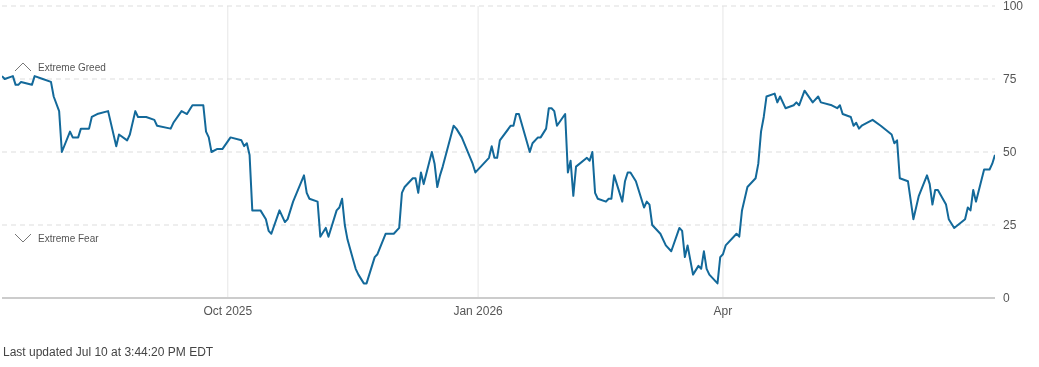 The width and height of the screenshot is (1039, 367). Describe the element at coordinates (1010, 79) in the screenshot. I see `y-tick-label: 75` at that location.